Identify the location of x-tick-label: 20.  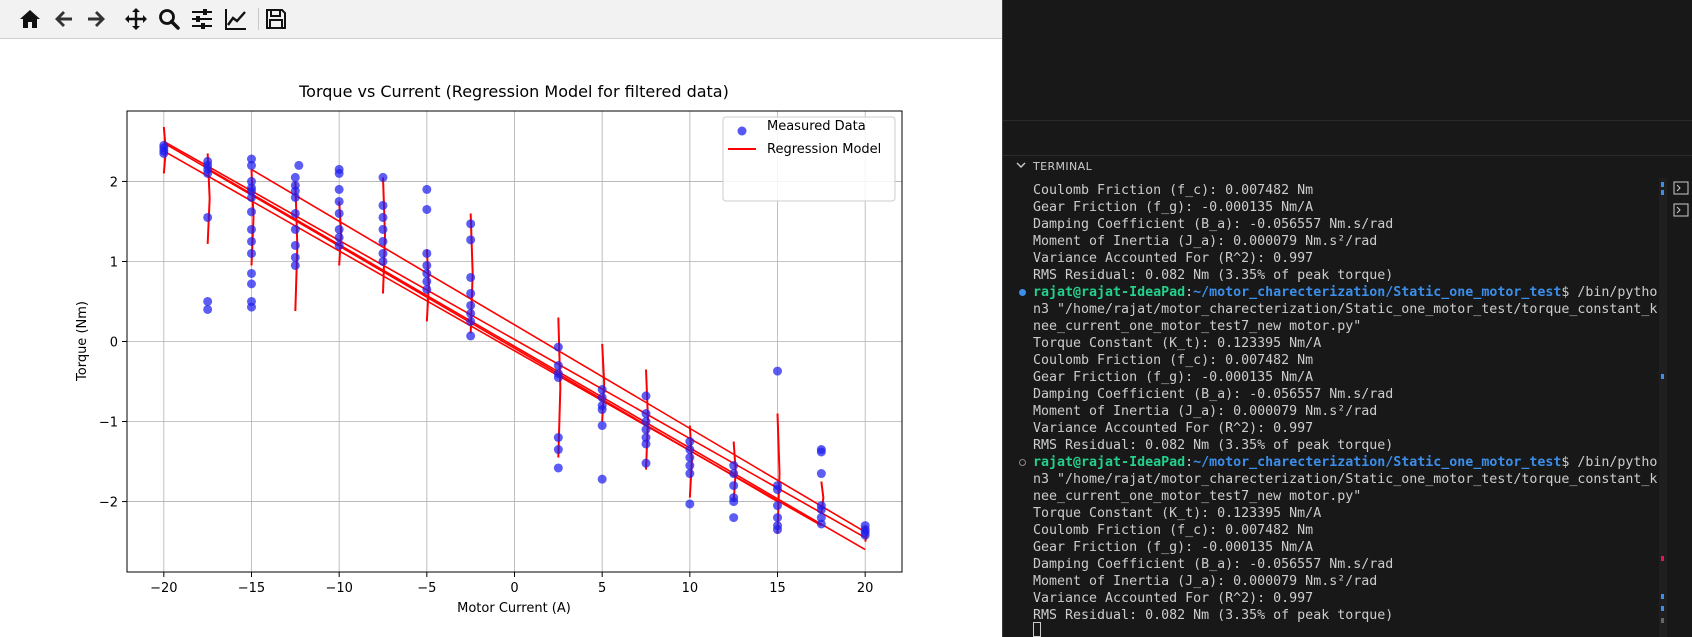
(865, 588).